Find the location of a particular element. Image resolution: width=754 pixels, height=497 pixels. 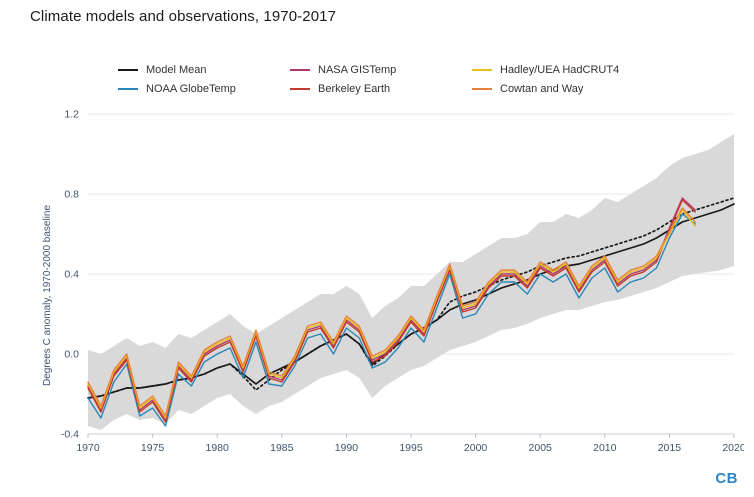

y-tick-label: 0.0 is located at coordinates (71, 355).